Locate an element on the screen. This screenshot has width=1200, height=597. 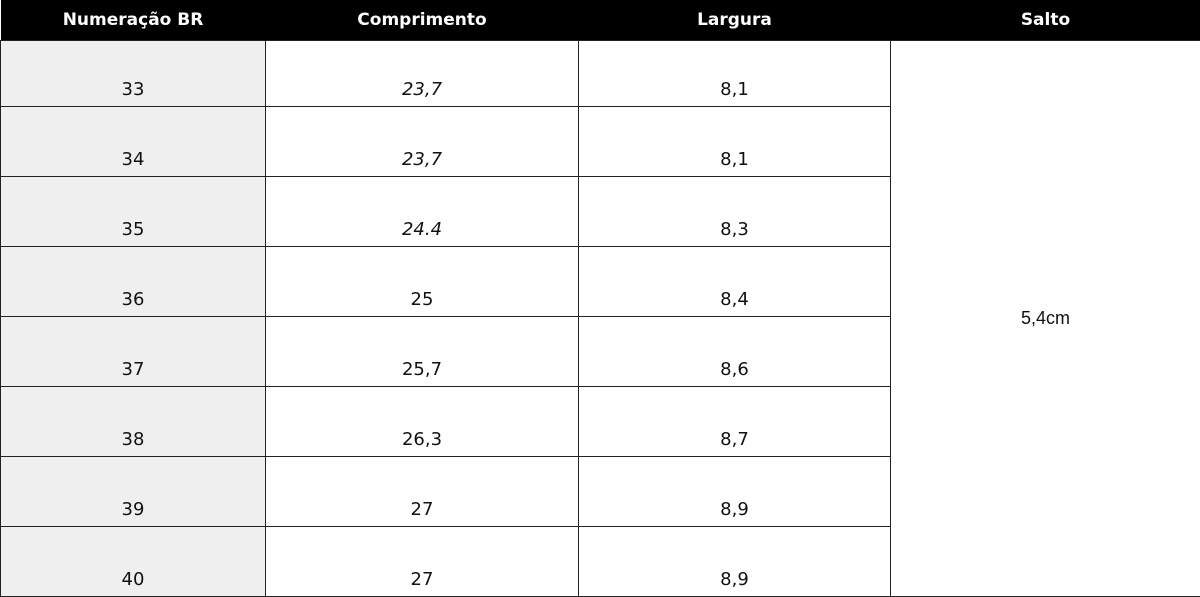
table-cell: 39 is located at coordinates (133, 492).